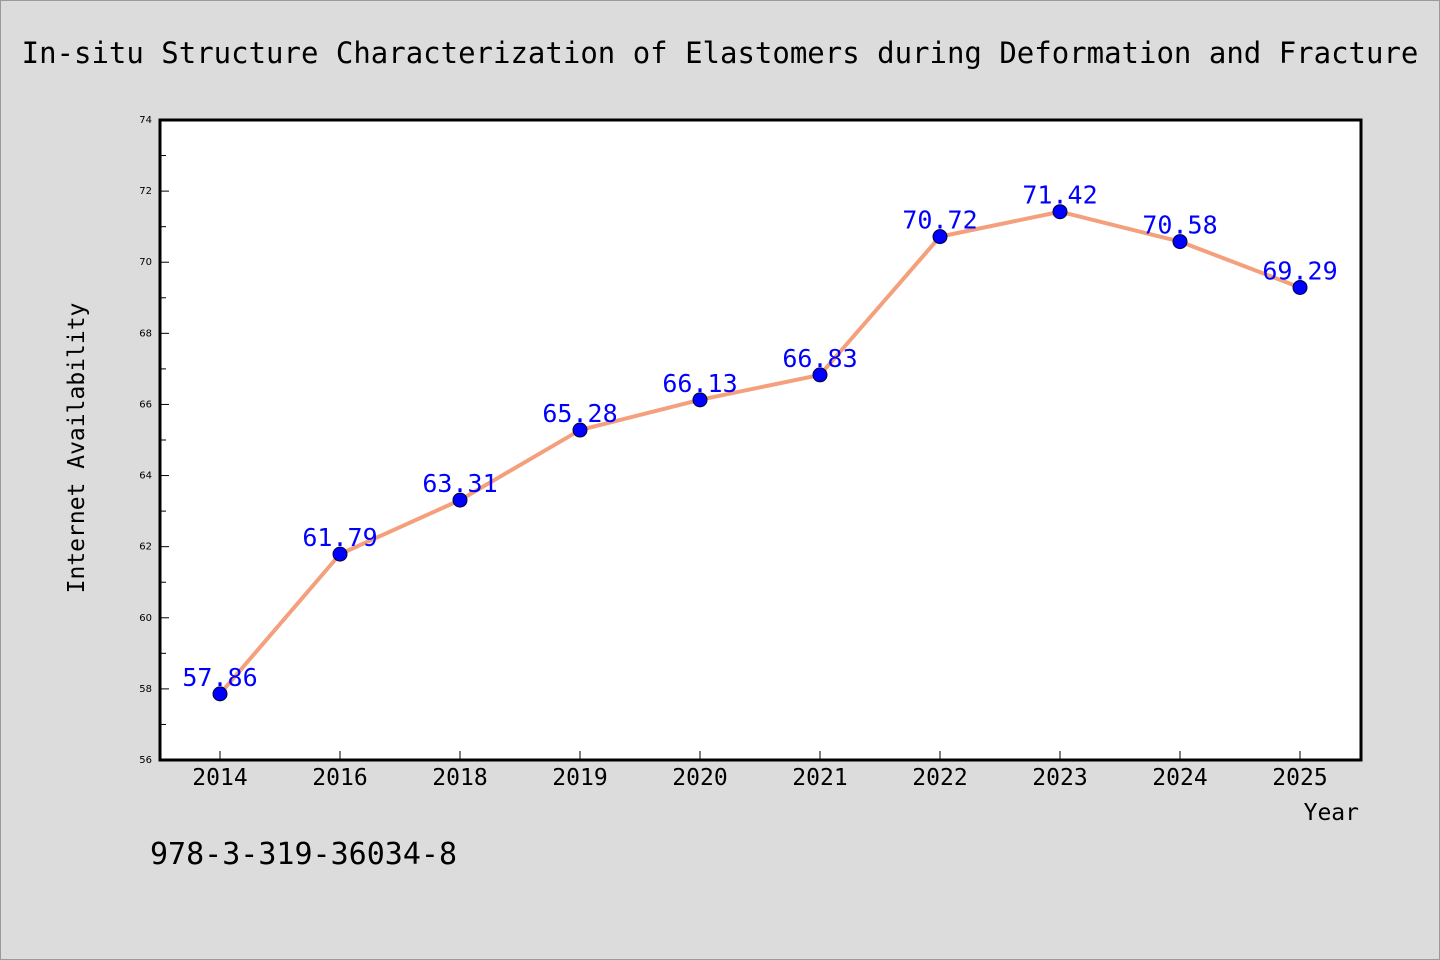 The height and width of the screenshot is (960, 1440). What do you see at coordinates (459, 778) in the screenshot?
I see `x-tick-label: 2018` at bounding box center [459, 778].